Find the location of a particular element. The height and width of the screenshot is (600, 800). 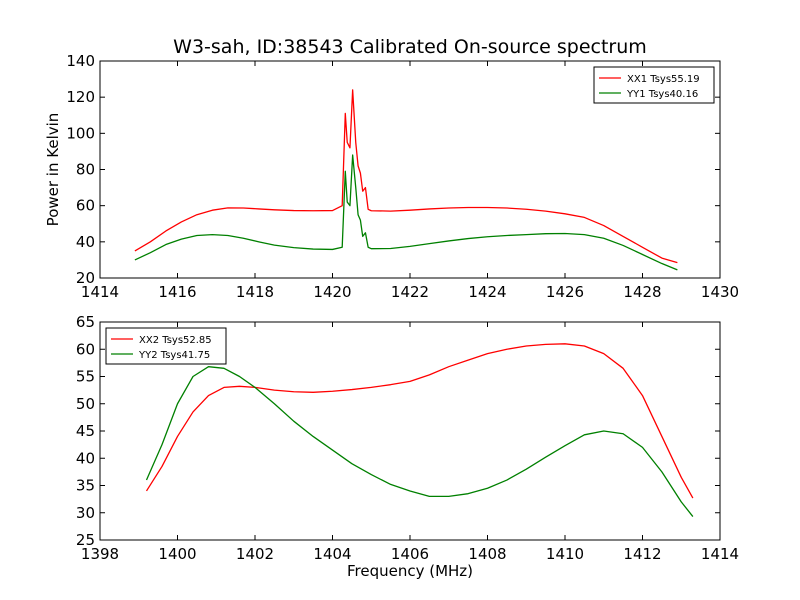

x-tick-label: 1418 is located at coordinates (255, 292).